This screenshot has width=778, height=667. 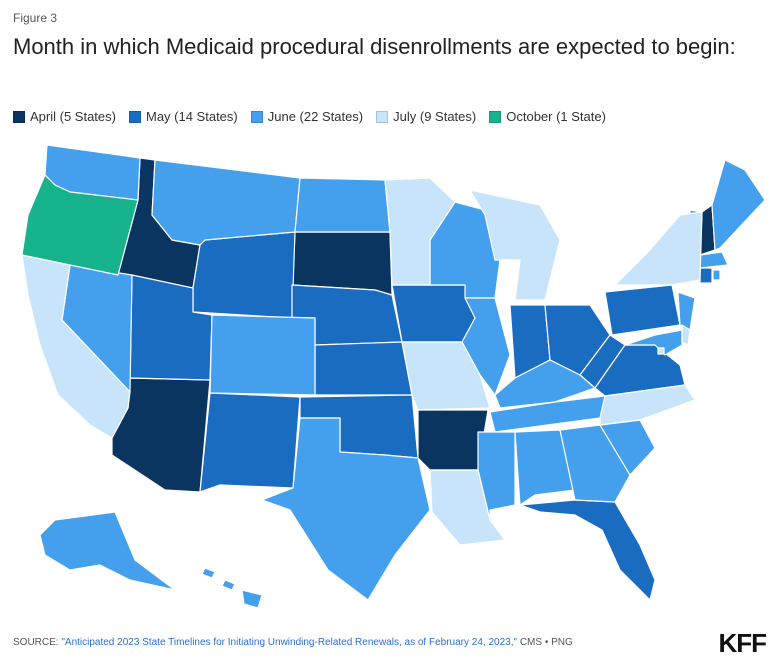 I want to click on state-hi, so click(x=232, y=588).